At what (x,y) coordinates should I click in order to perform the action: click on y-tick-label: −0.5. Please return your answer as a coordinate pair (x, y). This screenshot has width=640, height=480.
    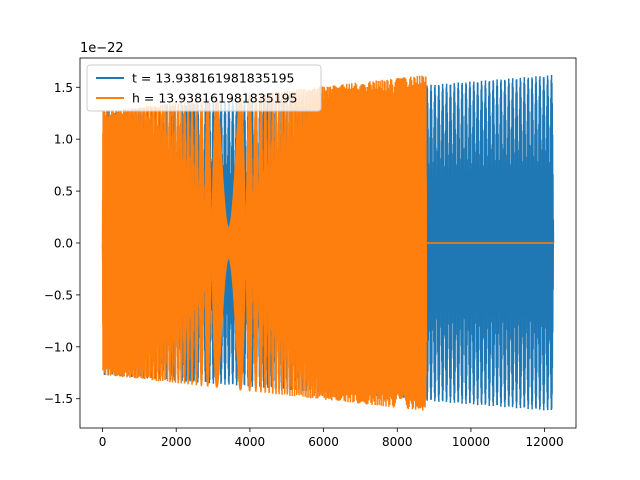
    Looking at the image, I should click on (58, 295).